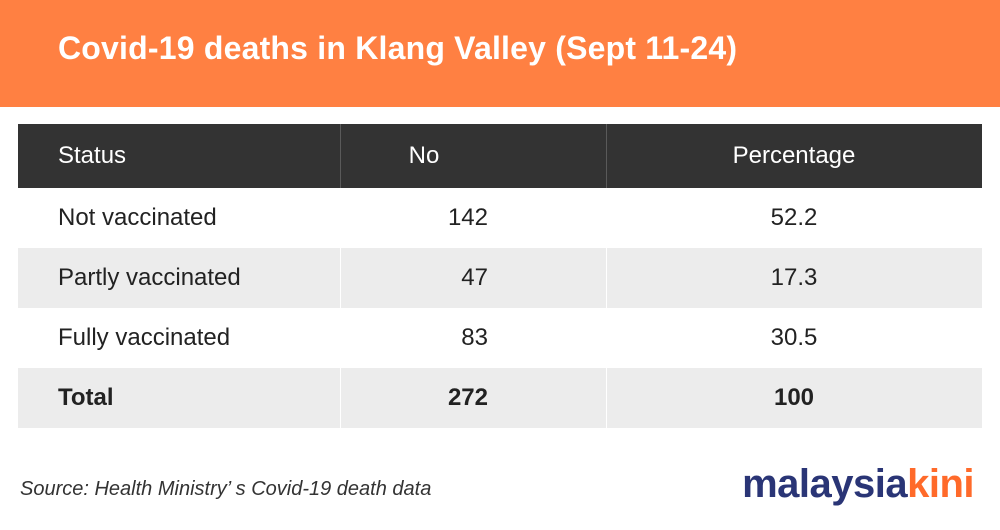 This screenshot has height=530, width=1000. I want to click on header-status: Status, so click(92, 155).